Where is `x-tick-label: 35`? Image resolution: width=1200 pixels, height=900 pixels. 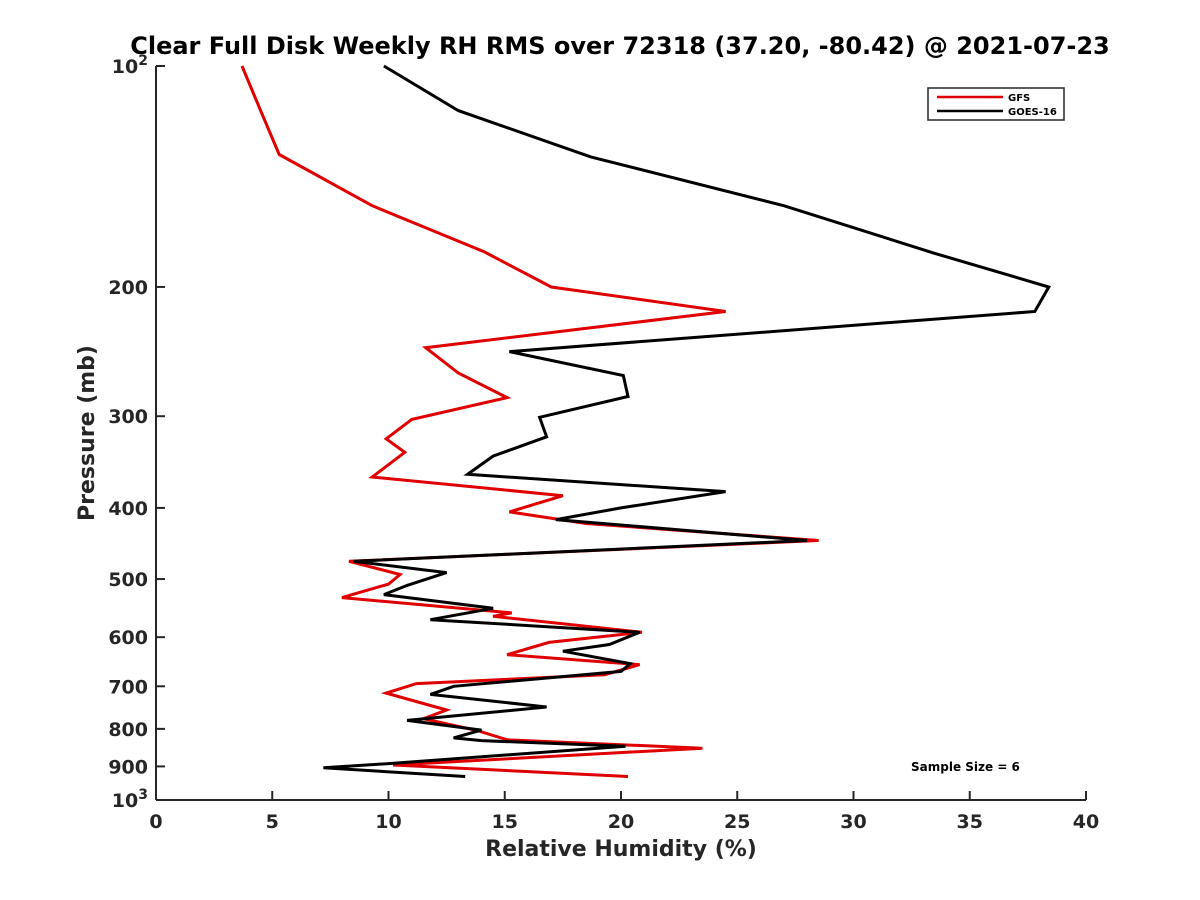 x-tick-label: 35 is located at coordinates (970, 822).